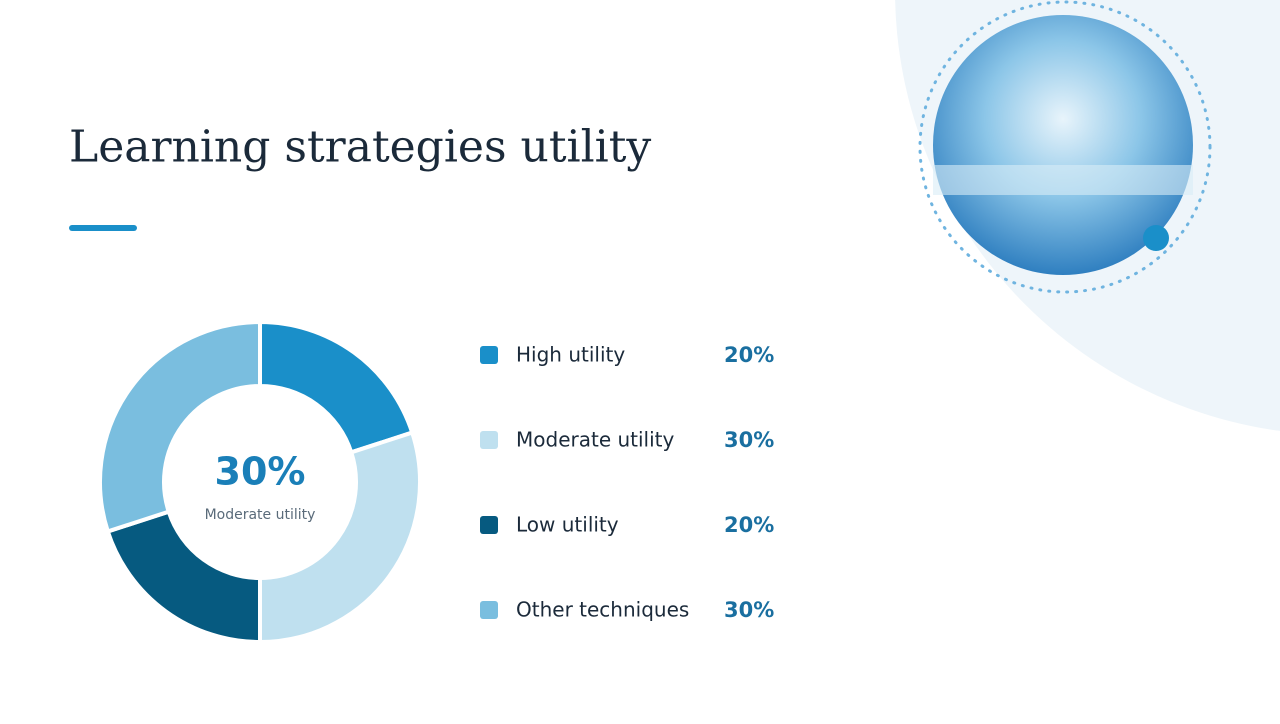 This screenshot has width=1280, height=724. I want to click on illustration, so click(1063, 145).